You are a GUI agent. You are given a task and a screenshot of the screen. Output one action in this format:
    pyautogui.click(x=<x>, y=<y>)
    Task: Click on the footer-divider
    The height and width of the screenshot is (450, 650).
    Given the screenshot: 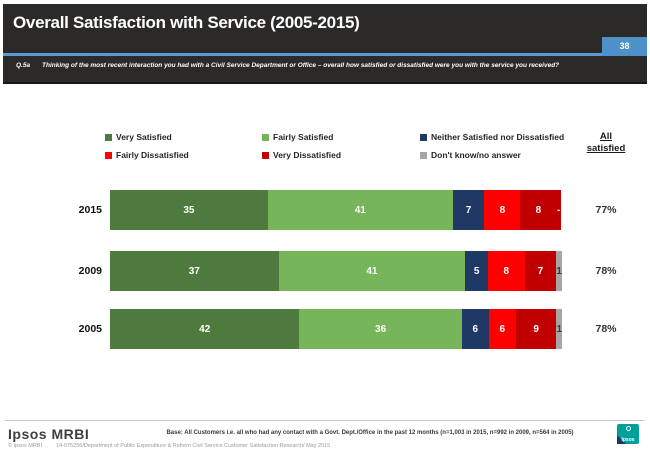 What is the action you would take?
    pyautogui.click(x=325, y=420)
    